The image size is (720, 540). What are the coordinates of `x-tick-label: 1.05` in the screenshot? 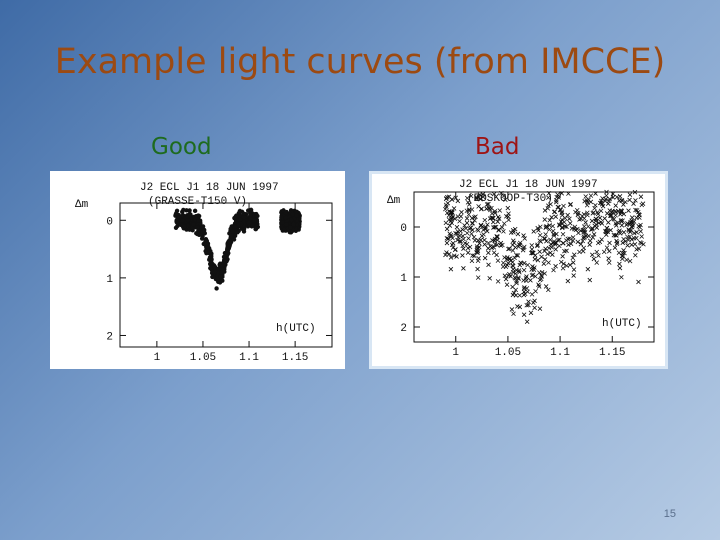 It's located at (203, 358).